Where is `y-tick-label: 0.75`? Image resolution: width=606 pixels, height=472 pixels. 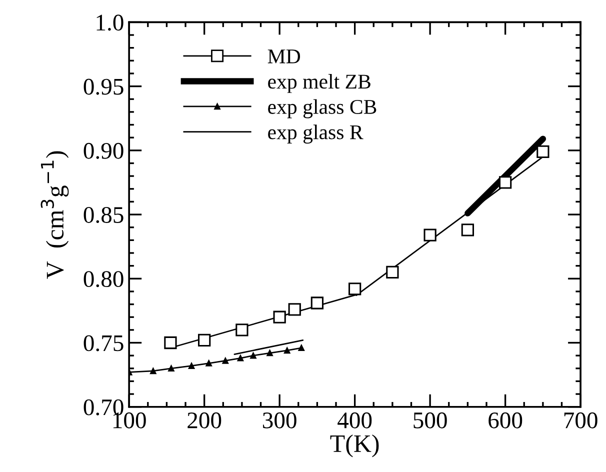
y-tick-label: 0.75 is located at coordinates (104, 343).